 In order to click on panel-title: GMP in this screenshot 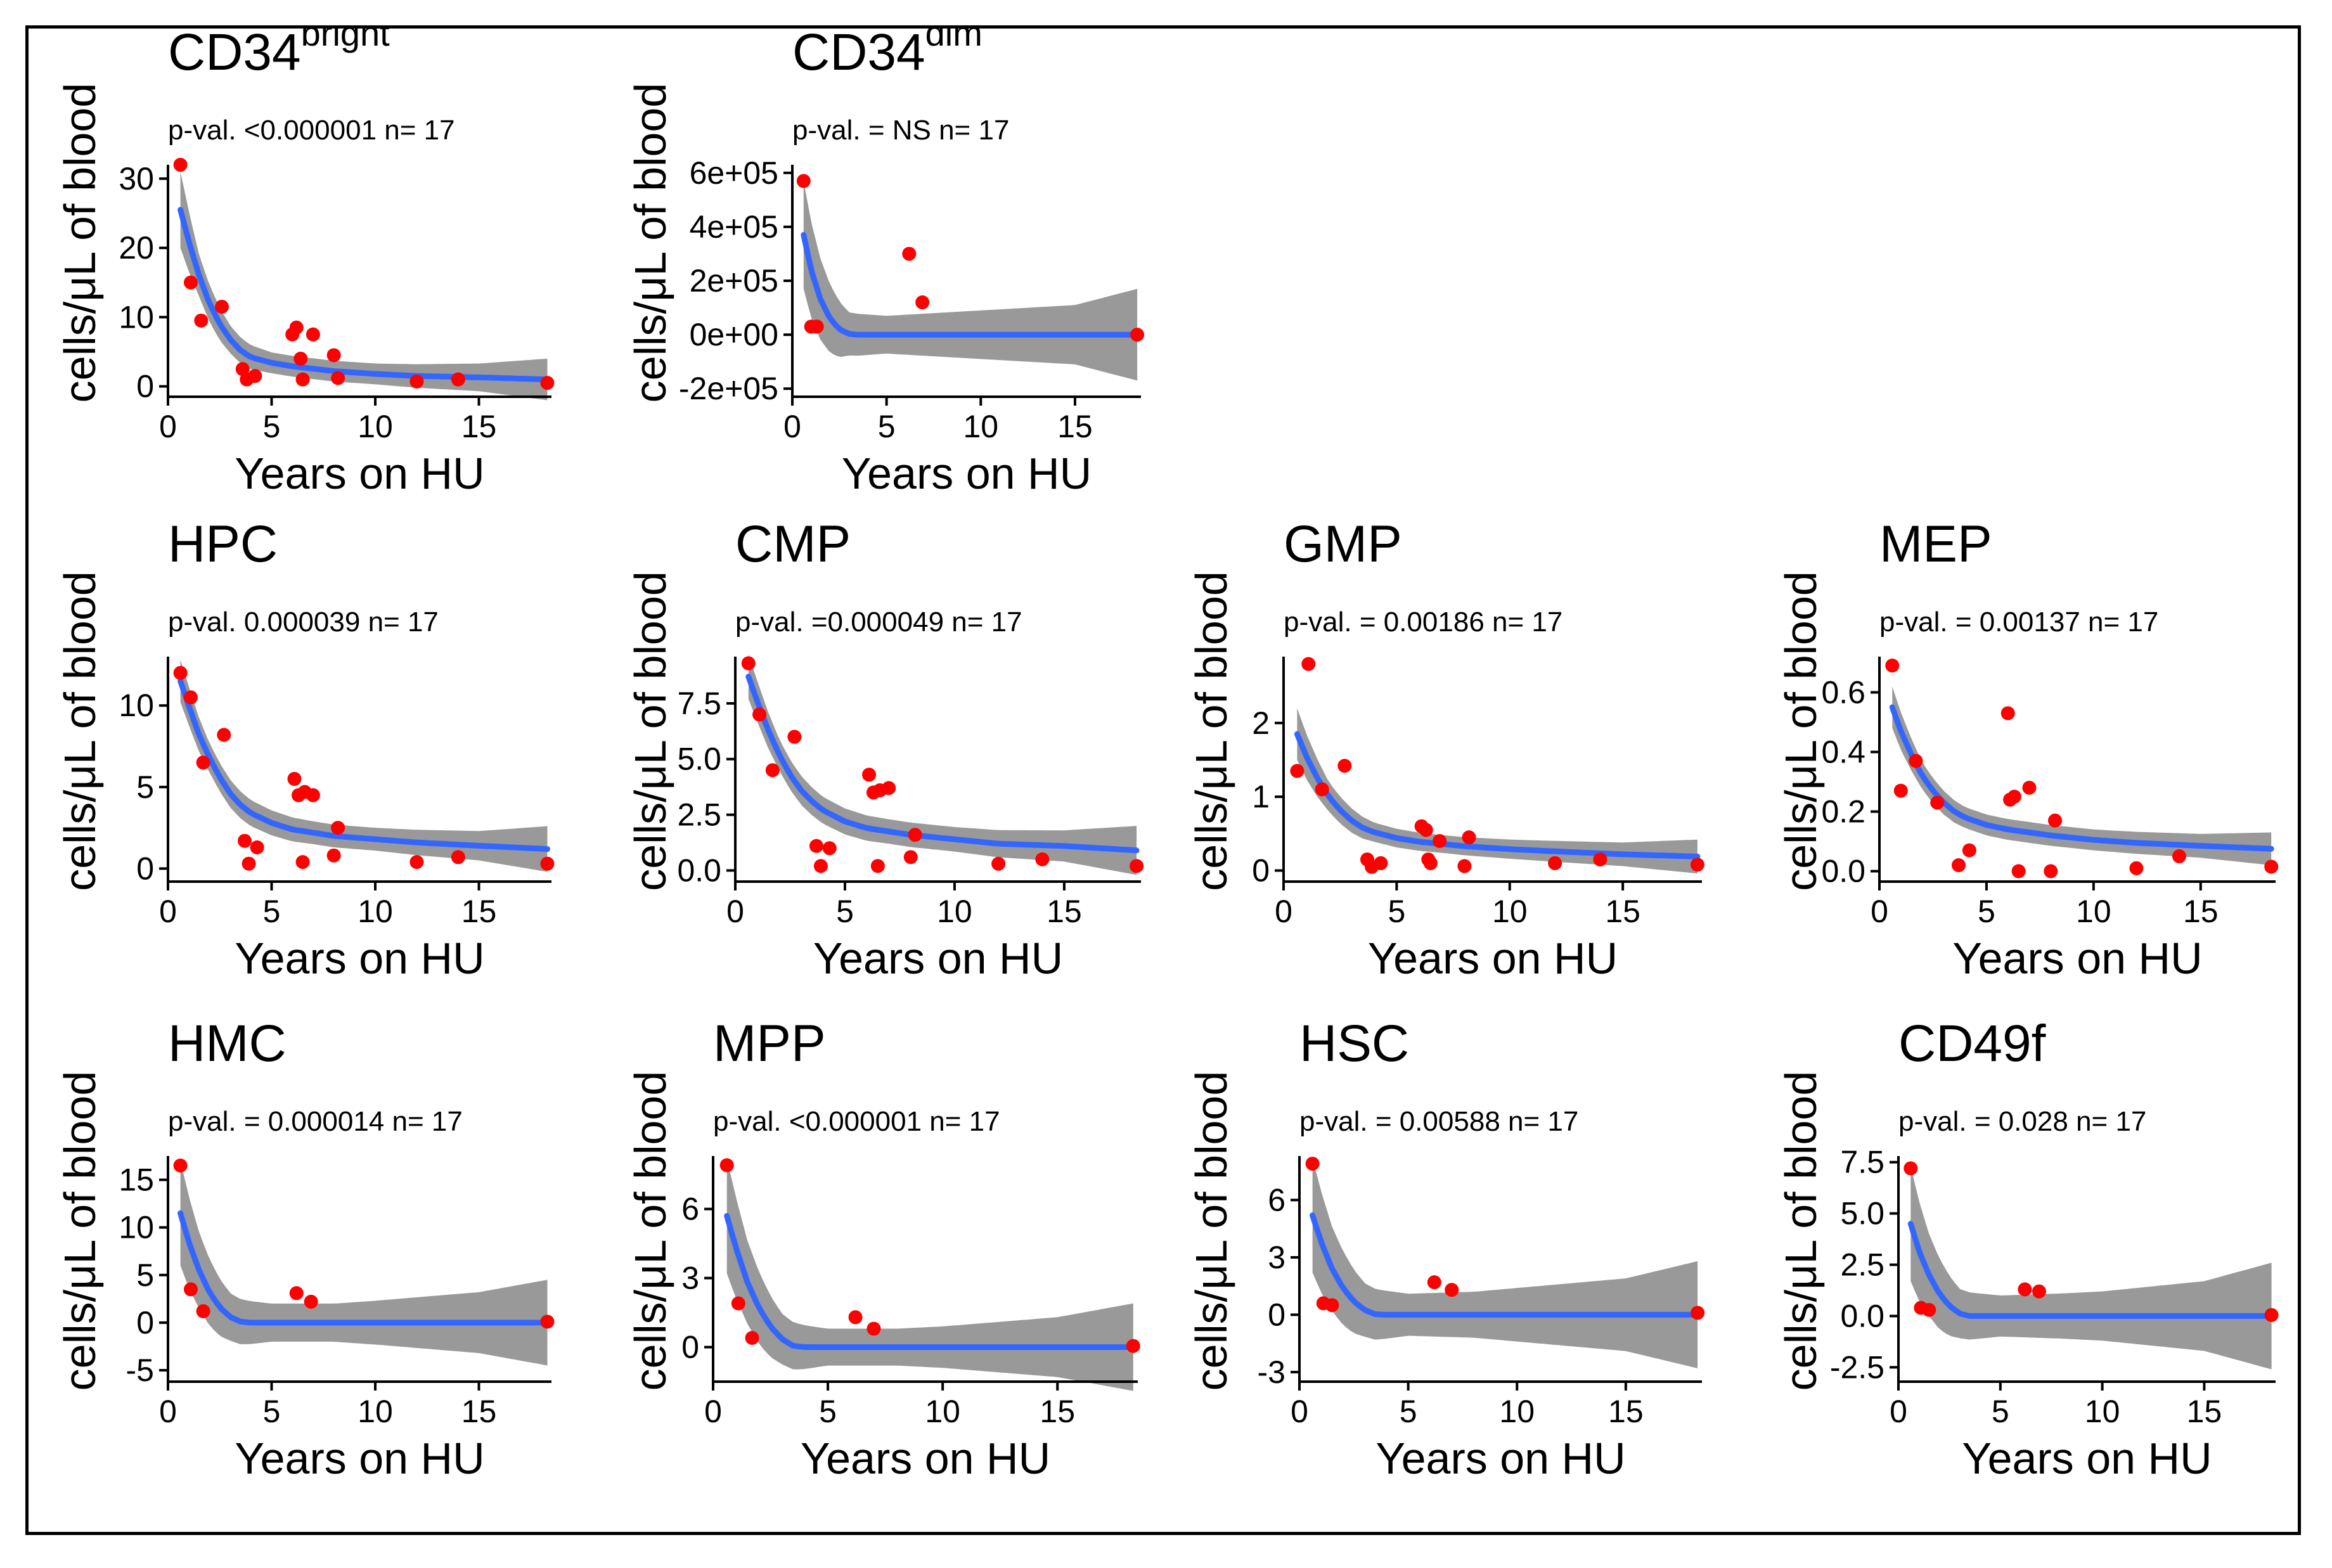, I will do `click(1343, 544)`.